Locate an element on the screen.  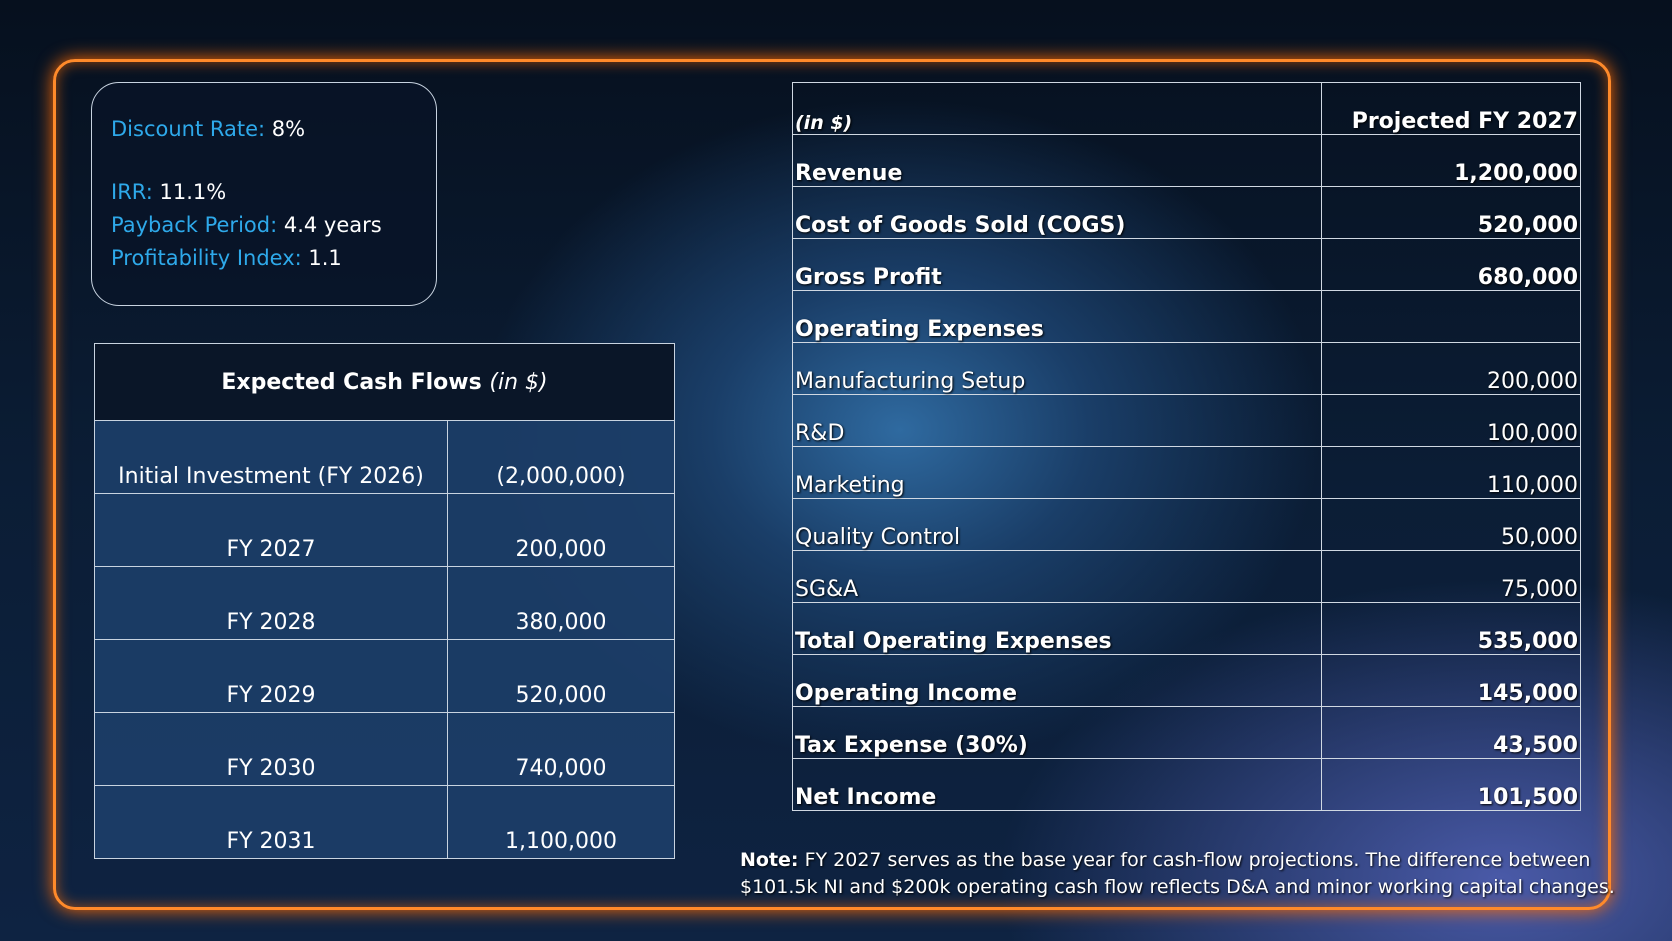
item-value: 75,000 is located at coordinates (1451, 576).